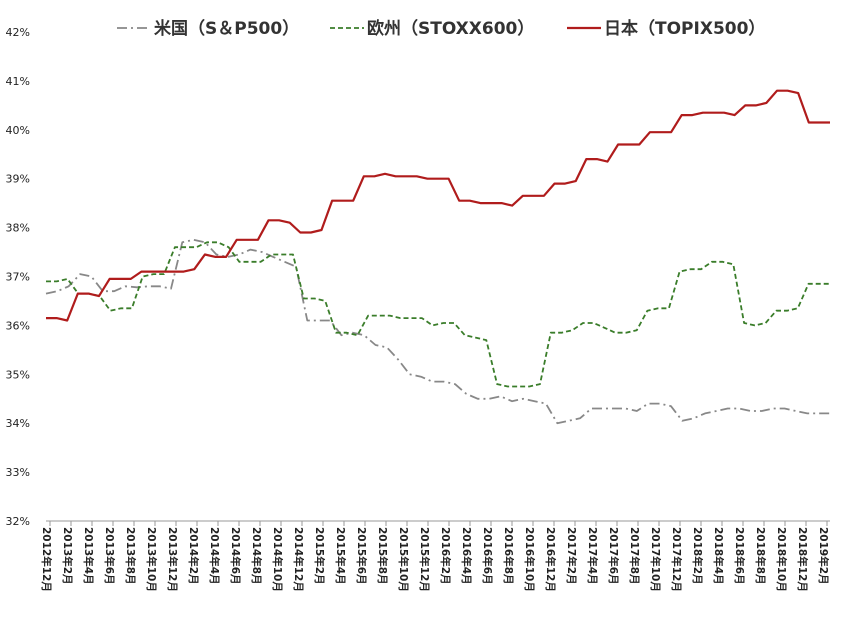  Describe the element at coordinates (823, 556) in the screenshot. I see `x-tick-label: 2019年2月` at that location.